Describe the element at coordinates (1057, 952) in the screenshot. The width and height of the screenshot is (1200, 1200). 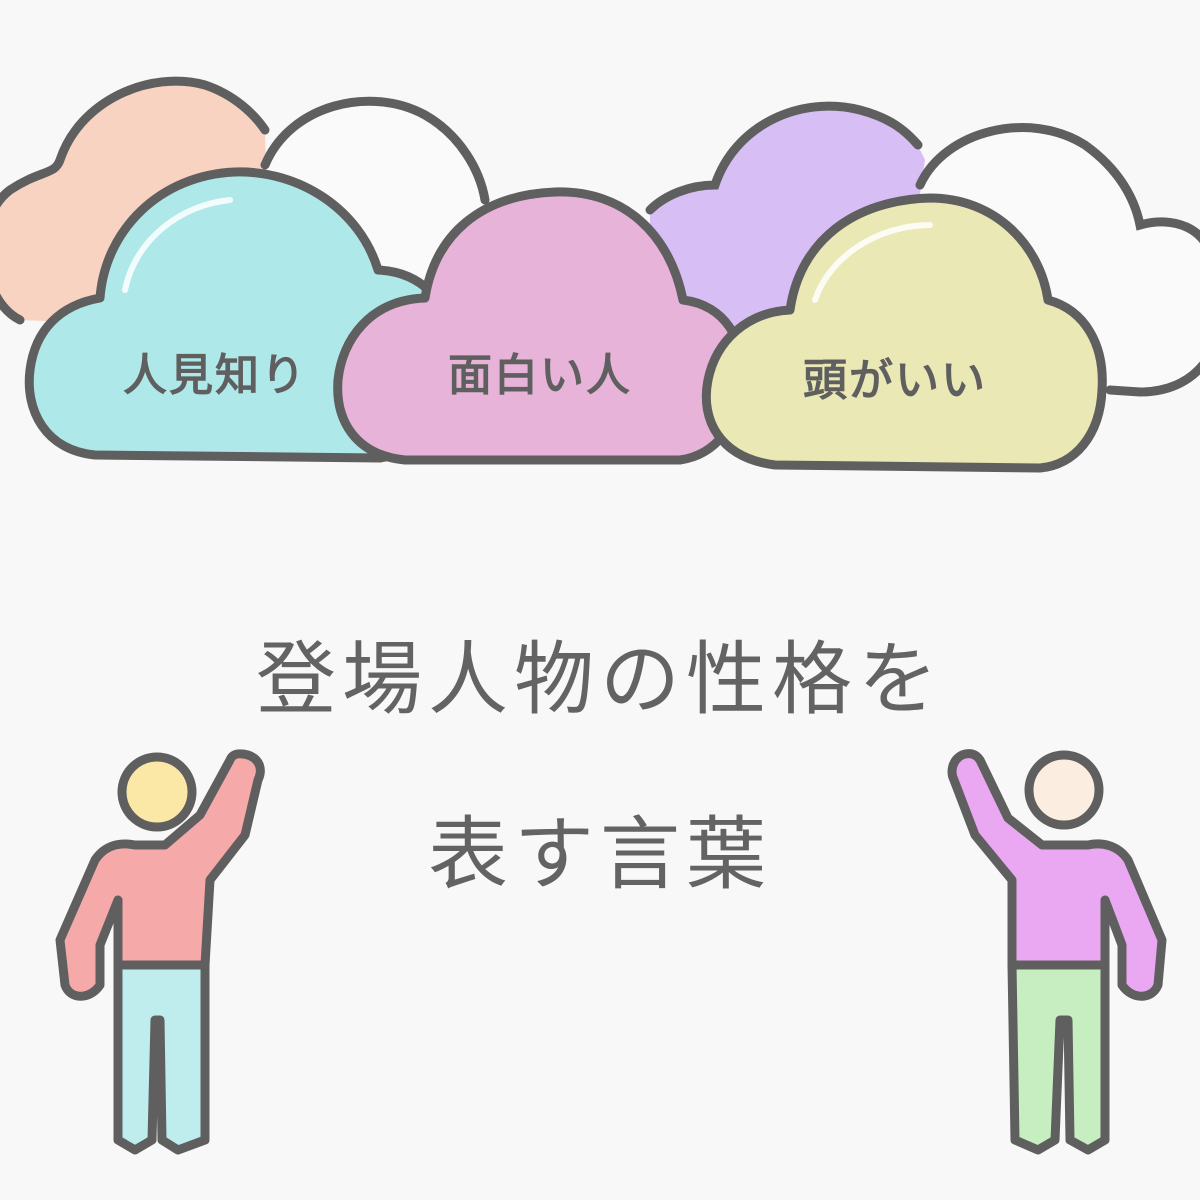
I see `person-right-waving` at that location.